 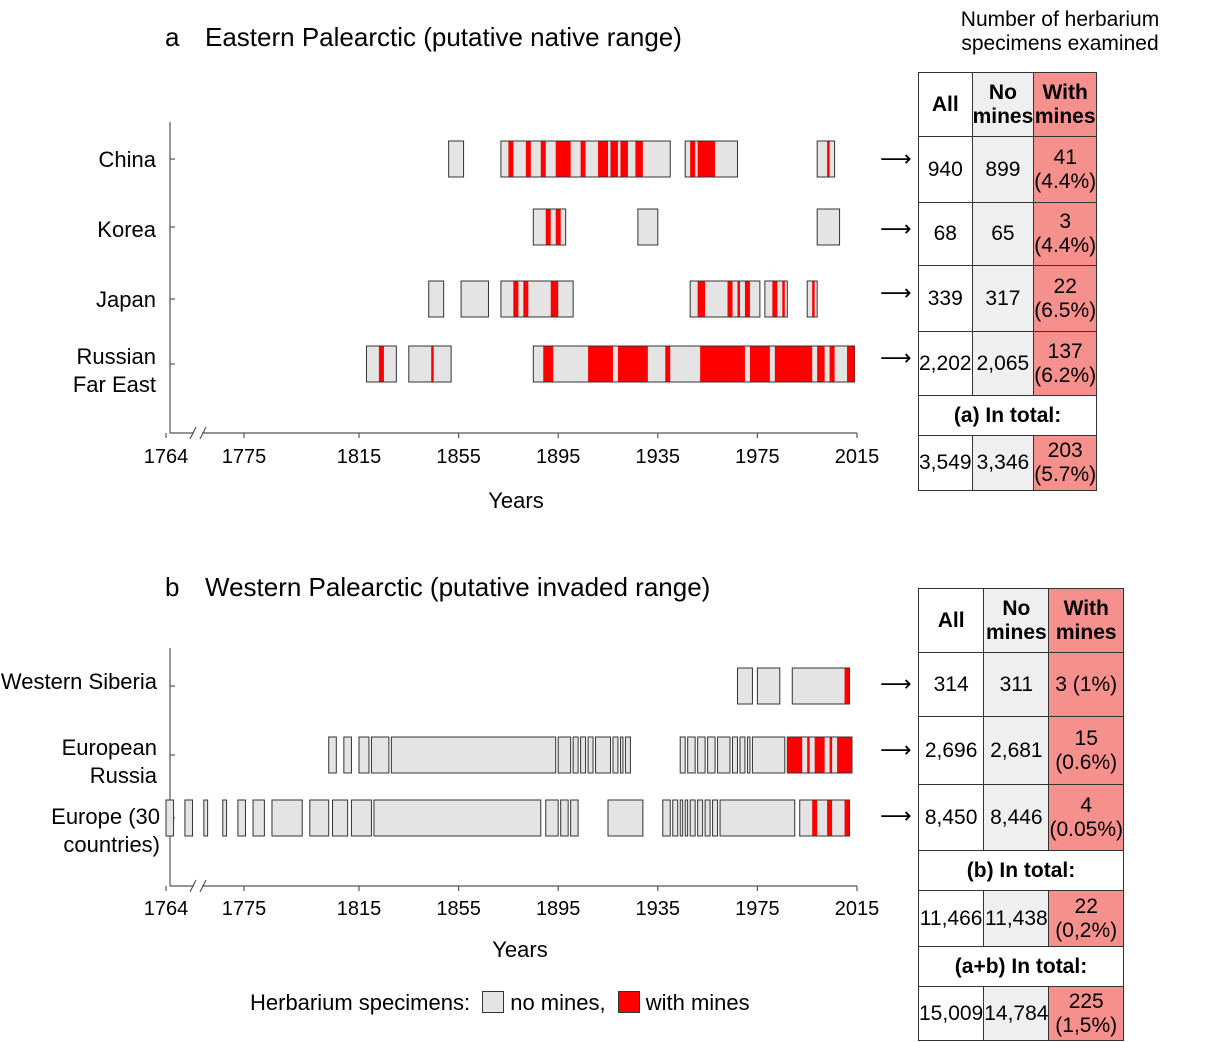 I want to click on cell-all: 11,466, so click(x=951, y=918).